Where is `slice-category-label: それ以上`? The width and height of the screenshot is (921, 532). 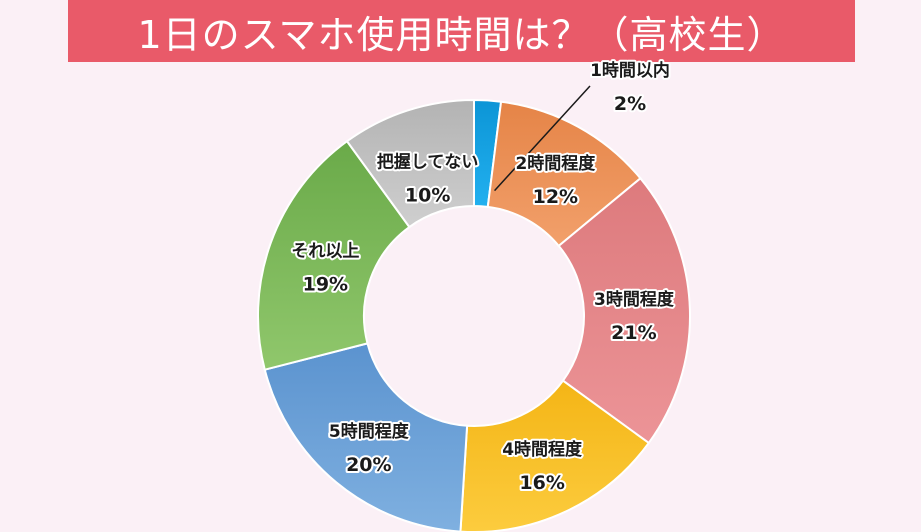
slice-category-label: それ以上 is located at coordinates (325, 251).